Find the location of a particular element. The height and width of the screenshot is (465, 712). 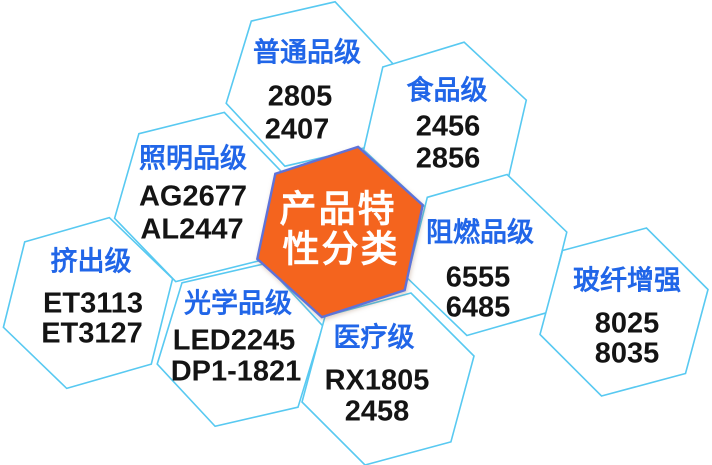

group-ordinary-value-1: 2805 is located at coordinates (300, 96).